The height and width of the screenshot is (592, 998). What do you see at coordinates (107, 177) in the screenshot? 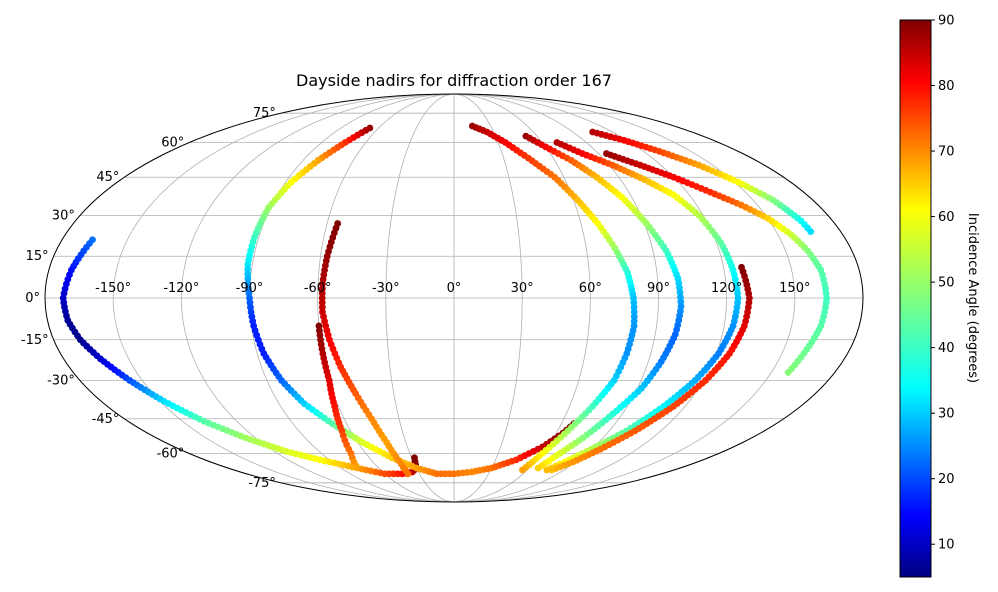
I see `latitude-tick-label: 45°` at bounding box center [107, 177].